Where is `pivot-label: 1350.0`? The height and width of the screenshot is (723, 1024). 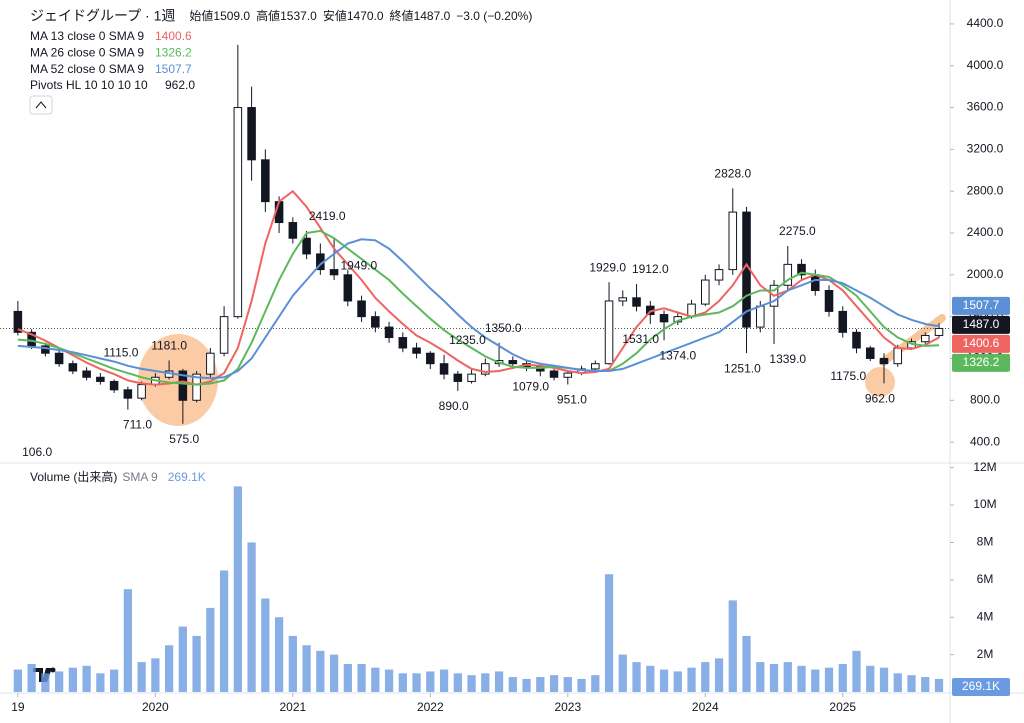 pivot-label: 1350.0 is located at coordinates (503, 328).